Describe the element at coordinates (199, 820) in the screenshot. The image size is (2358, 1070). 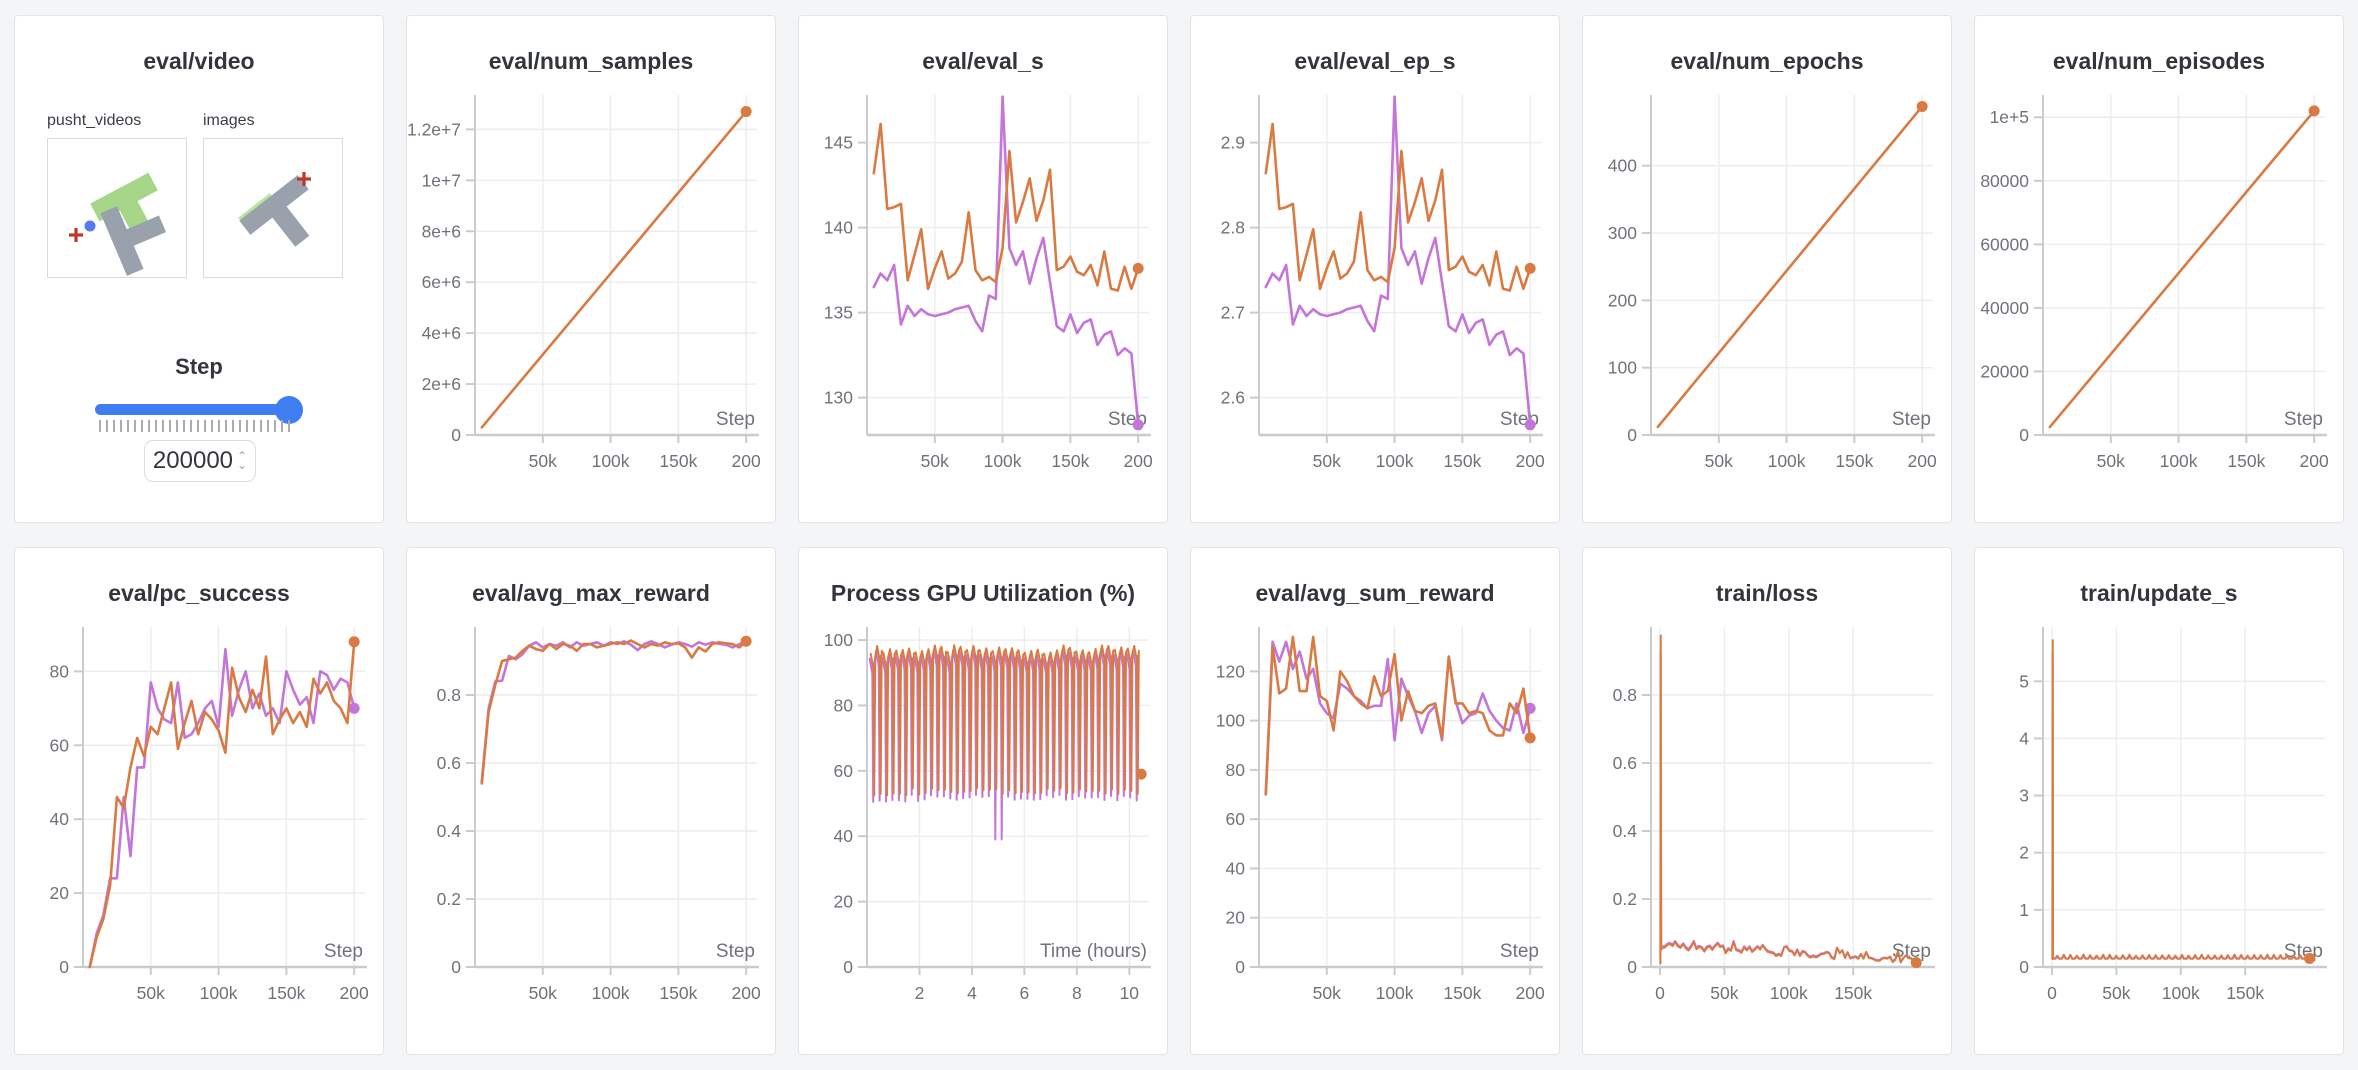
I see `chart-eval-pc-success: 0 20 40 60 80 50k 100k 150k 200 Step` at that location.